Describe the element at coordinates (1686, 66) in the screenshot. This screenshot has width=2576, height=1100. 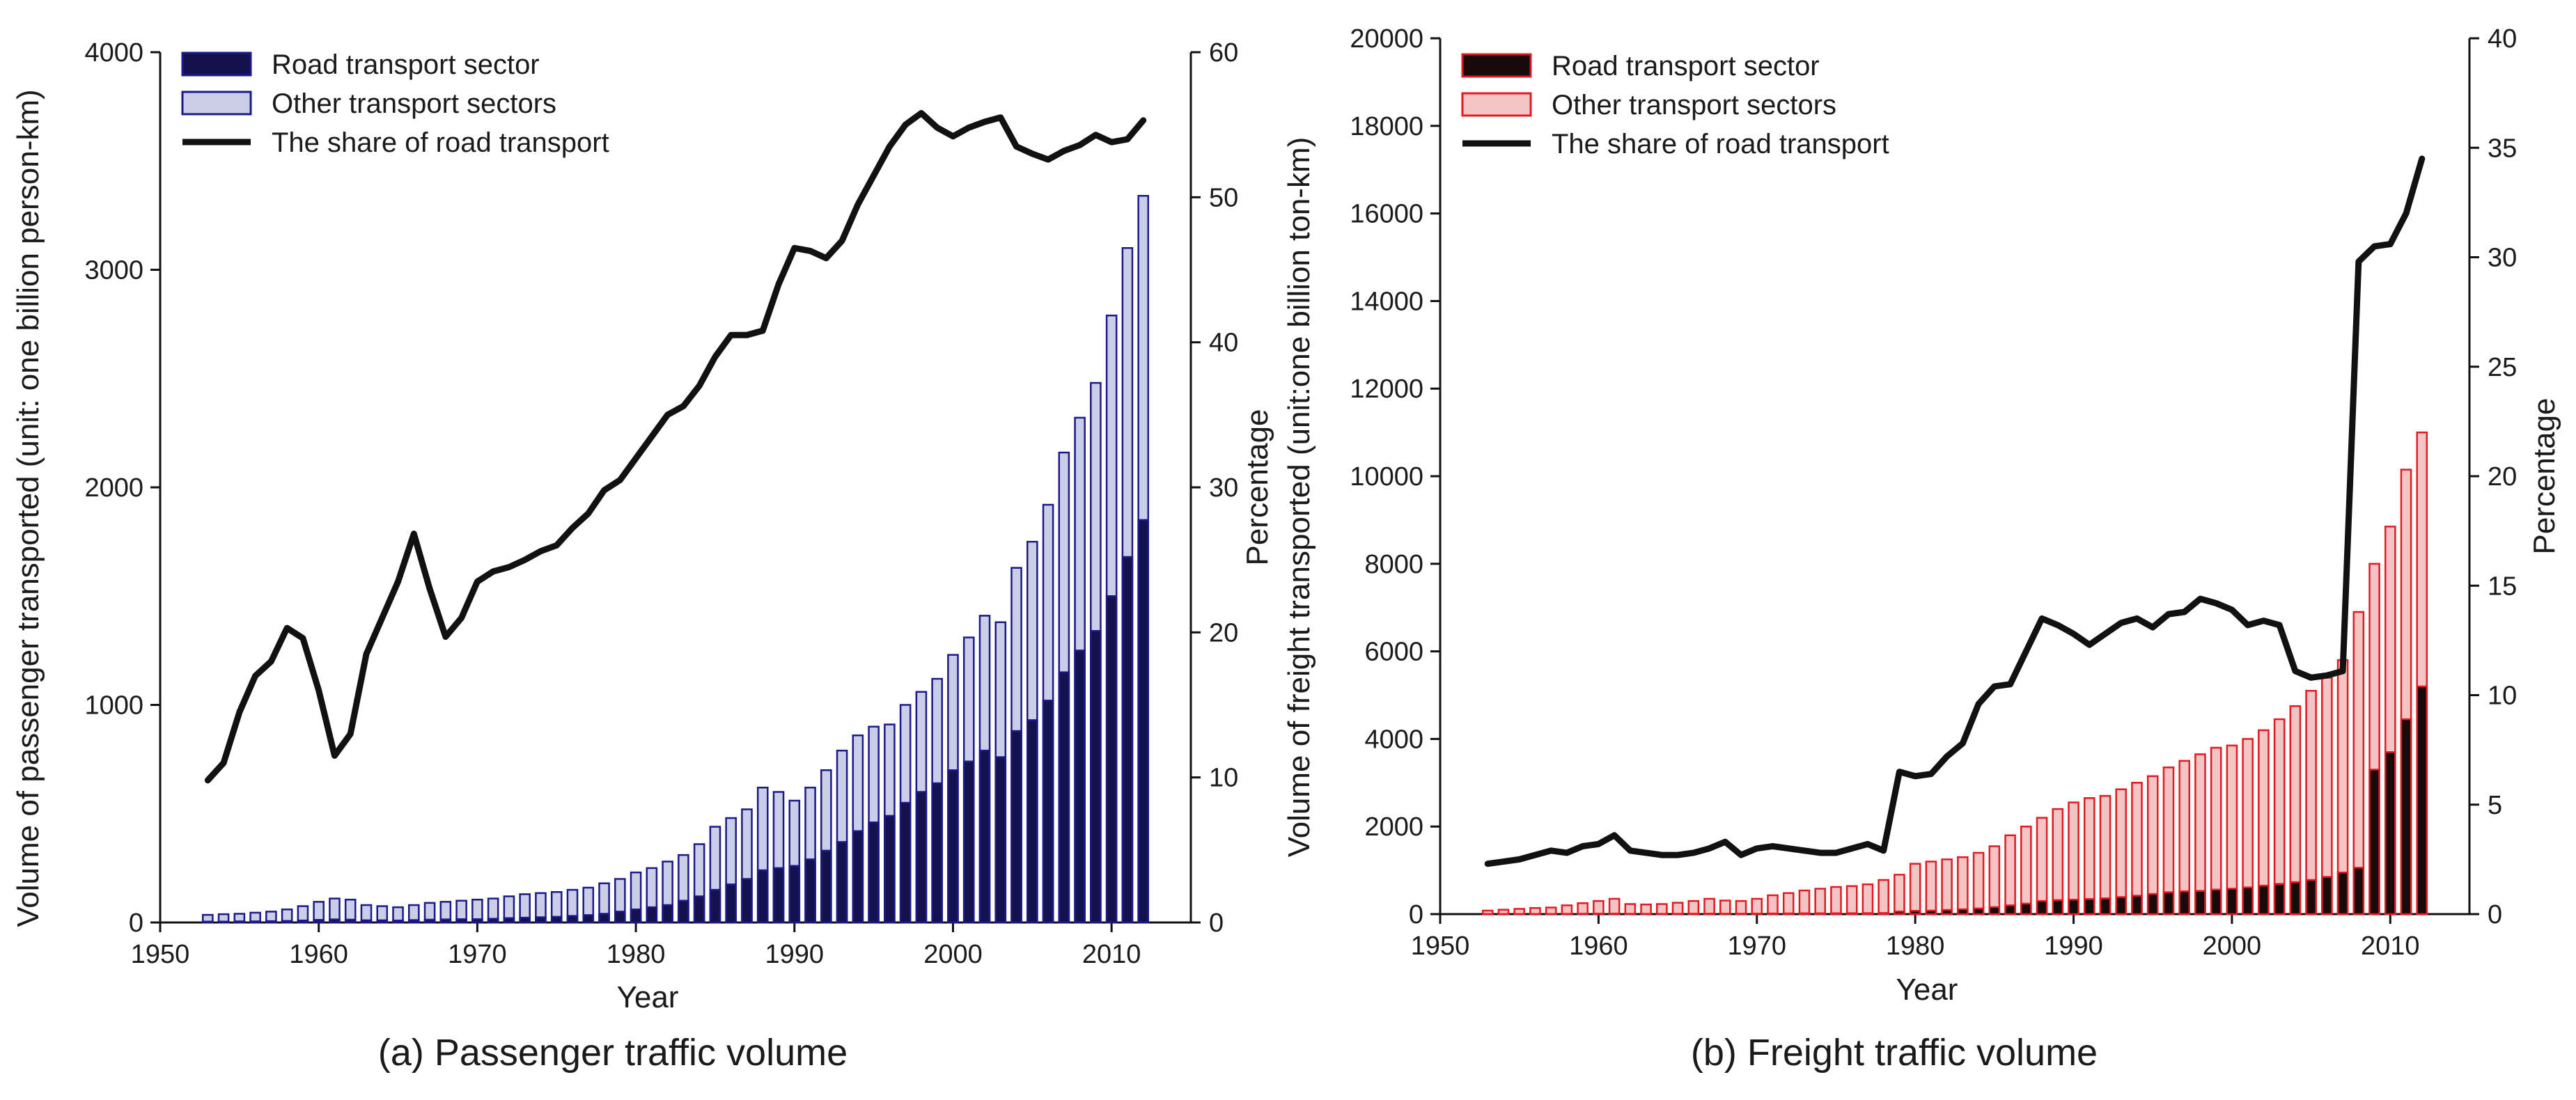
I see `freight-legend-label-road: Road transport sector` at that location.